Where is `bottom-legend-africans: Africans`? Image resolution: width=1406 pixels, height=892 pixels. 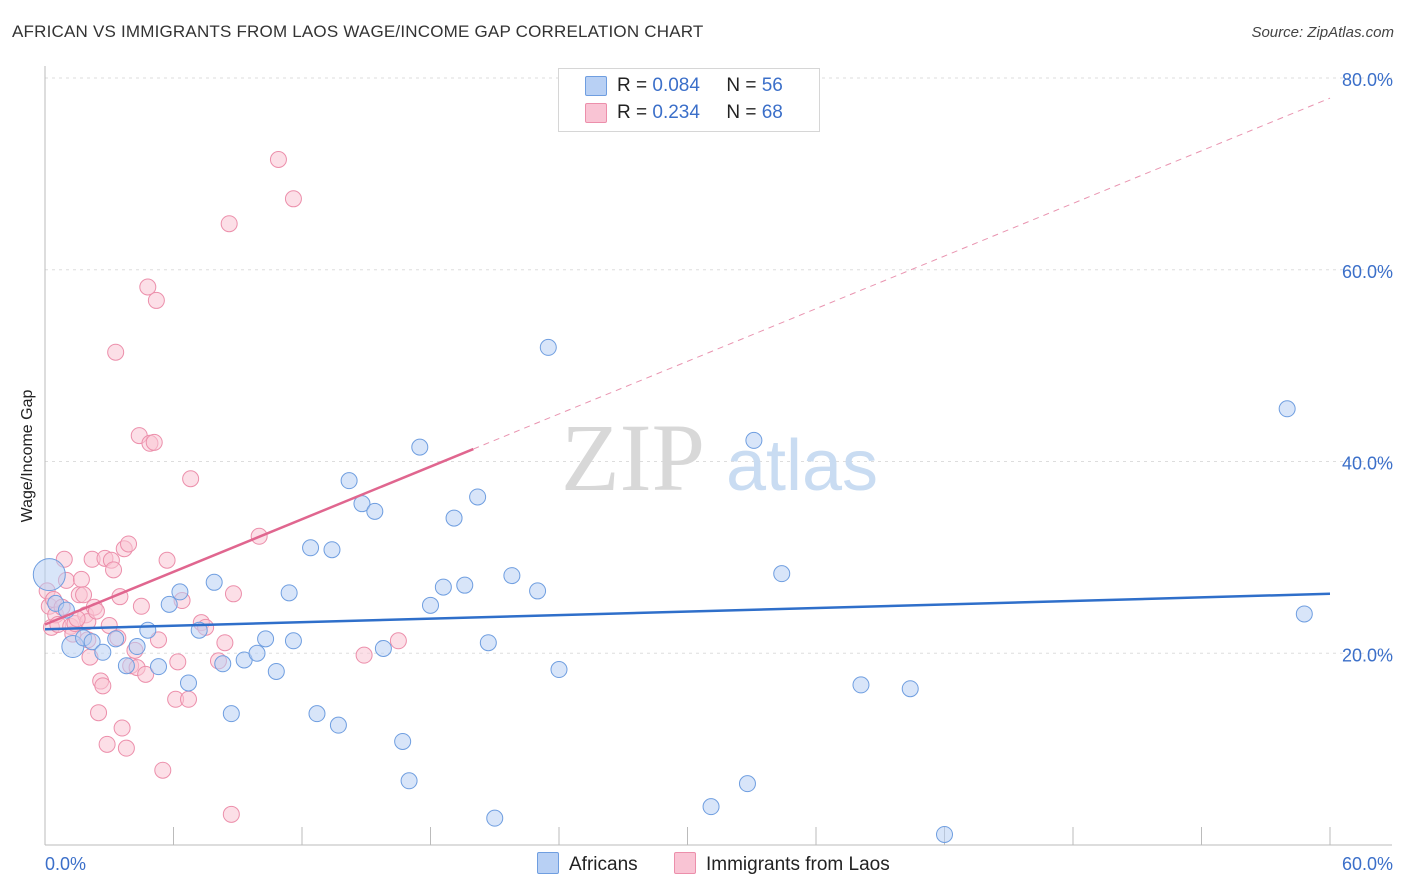 bottom-legend-africans: Africans is located at coordinates (587, 864).